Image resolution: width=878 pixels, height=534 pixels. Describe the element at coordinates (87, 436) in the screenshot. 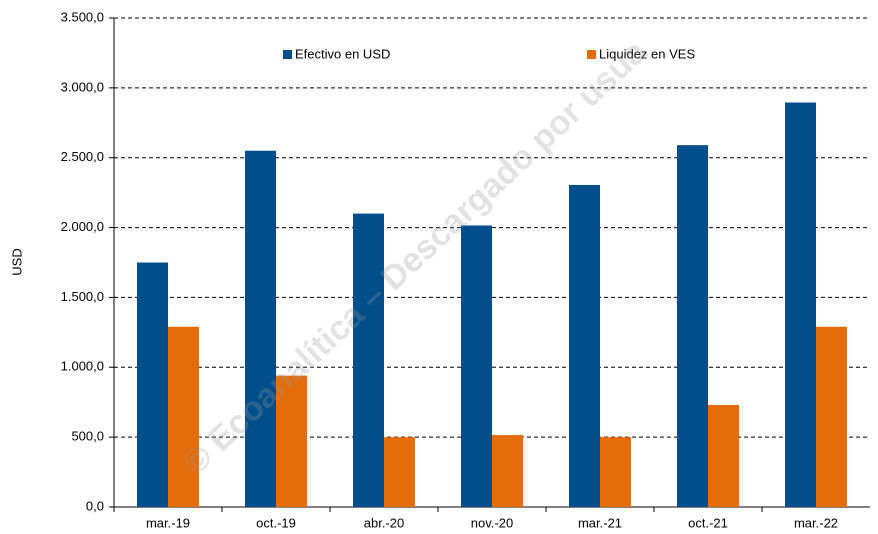

I see `y-tick-label: 500,0` at that location.